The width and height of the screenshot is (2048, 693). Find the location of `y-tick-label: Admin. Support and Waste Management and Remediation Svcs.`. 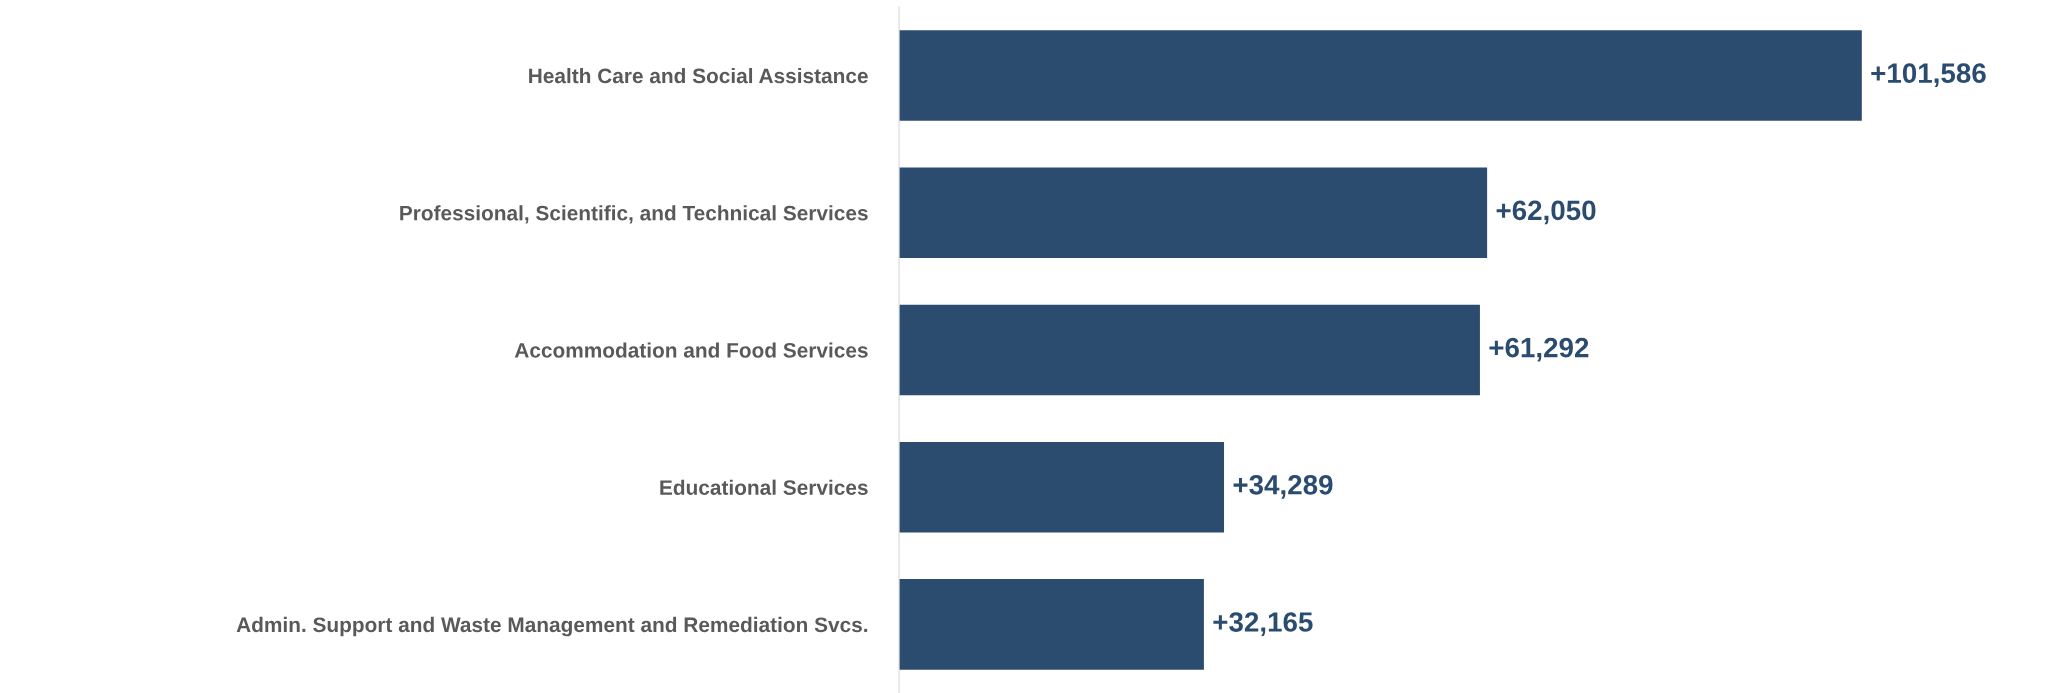

y-tick-label: Admin. Support and Waste Management and Remediation Svcs. is located at coordinates (552, 626).